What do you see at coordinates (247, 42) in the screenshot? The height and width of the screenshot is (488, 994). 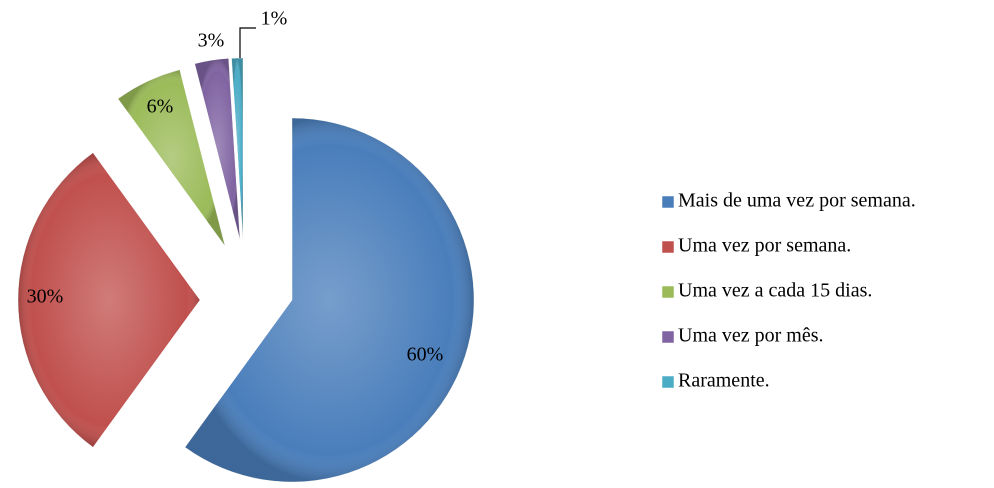 I see `leader-line` at bounding box center [247, 42].